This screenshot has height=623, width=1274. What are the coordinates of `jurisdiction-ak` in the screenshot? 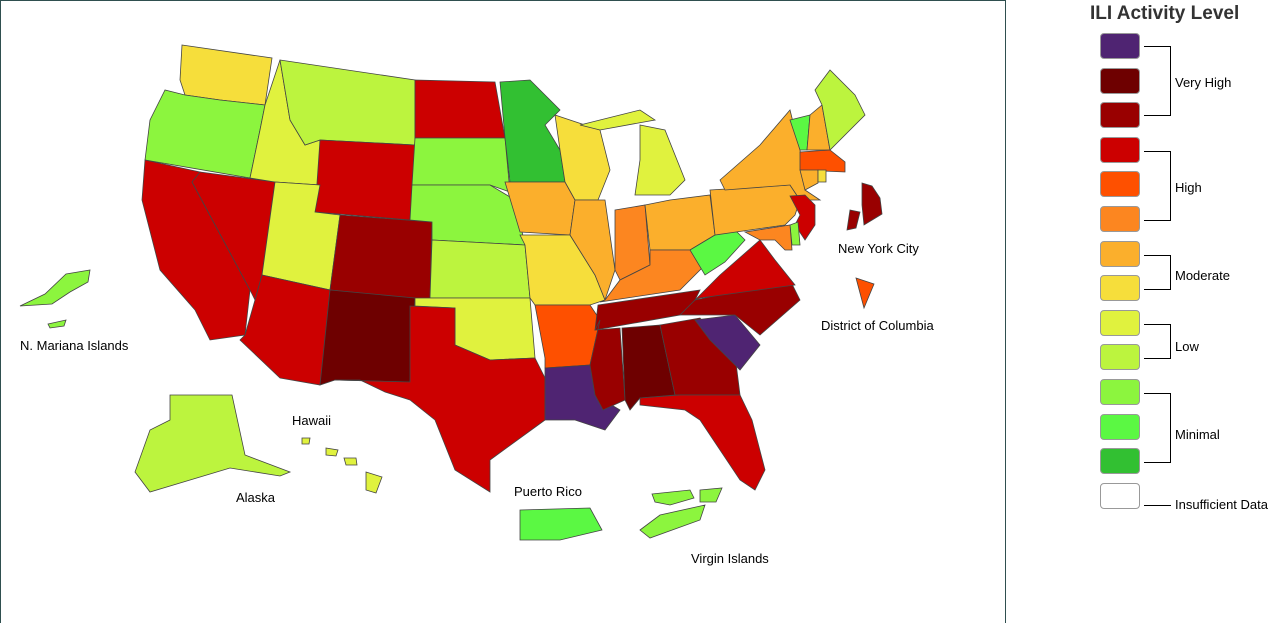 It's located at (213, 443).